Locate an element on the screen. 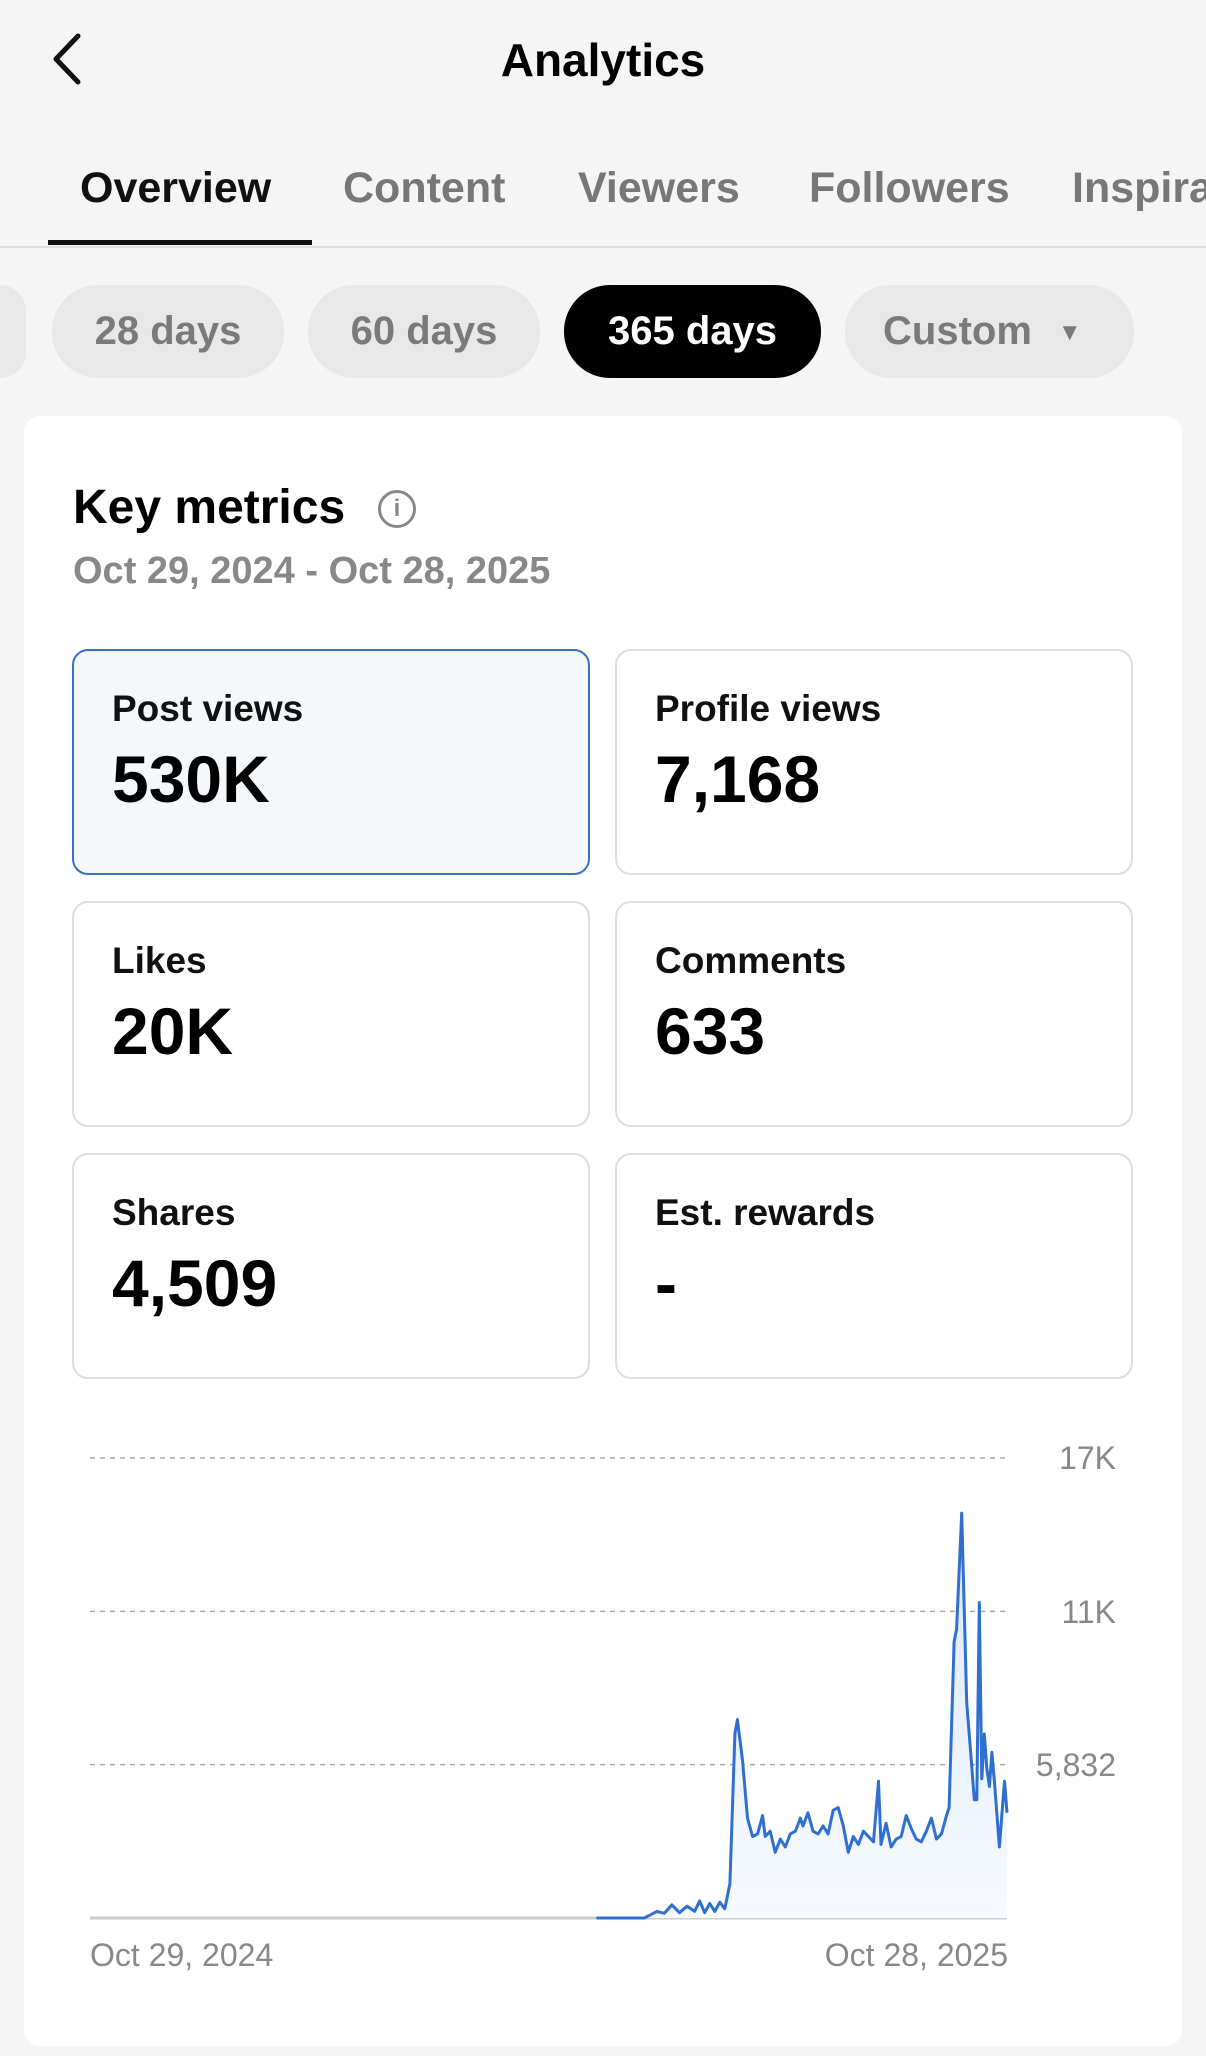 The width and height of the screenshot is (1206, 2056). metric-label: Post views is located at coordinates (208, 708).